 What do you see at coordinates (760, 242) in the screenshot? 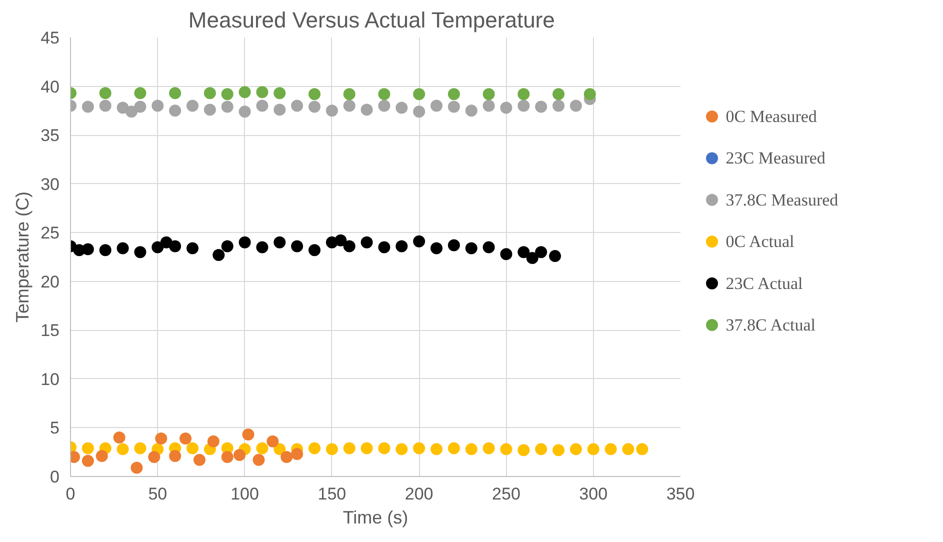
I see `legend-label: 0C Actual` at bounding box center [760, 242].